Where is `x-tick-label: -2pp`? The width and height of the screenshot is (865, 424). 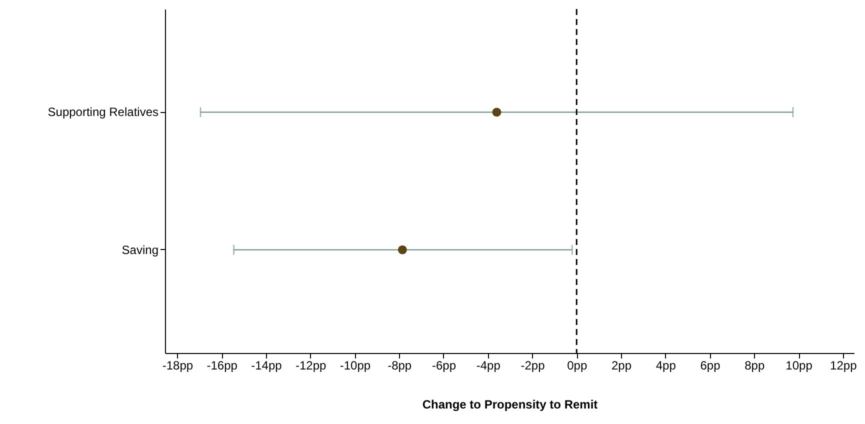 x-tick-label: -2pp is located at coordinates (533, 365).